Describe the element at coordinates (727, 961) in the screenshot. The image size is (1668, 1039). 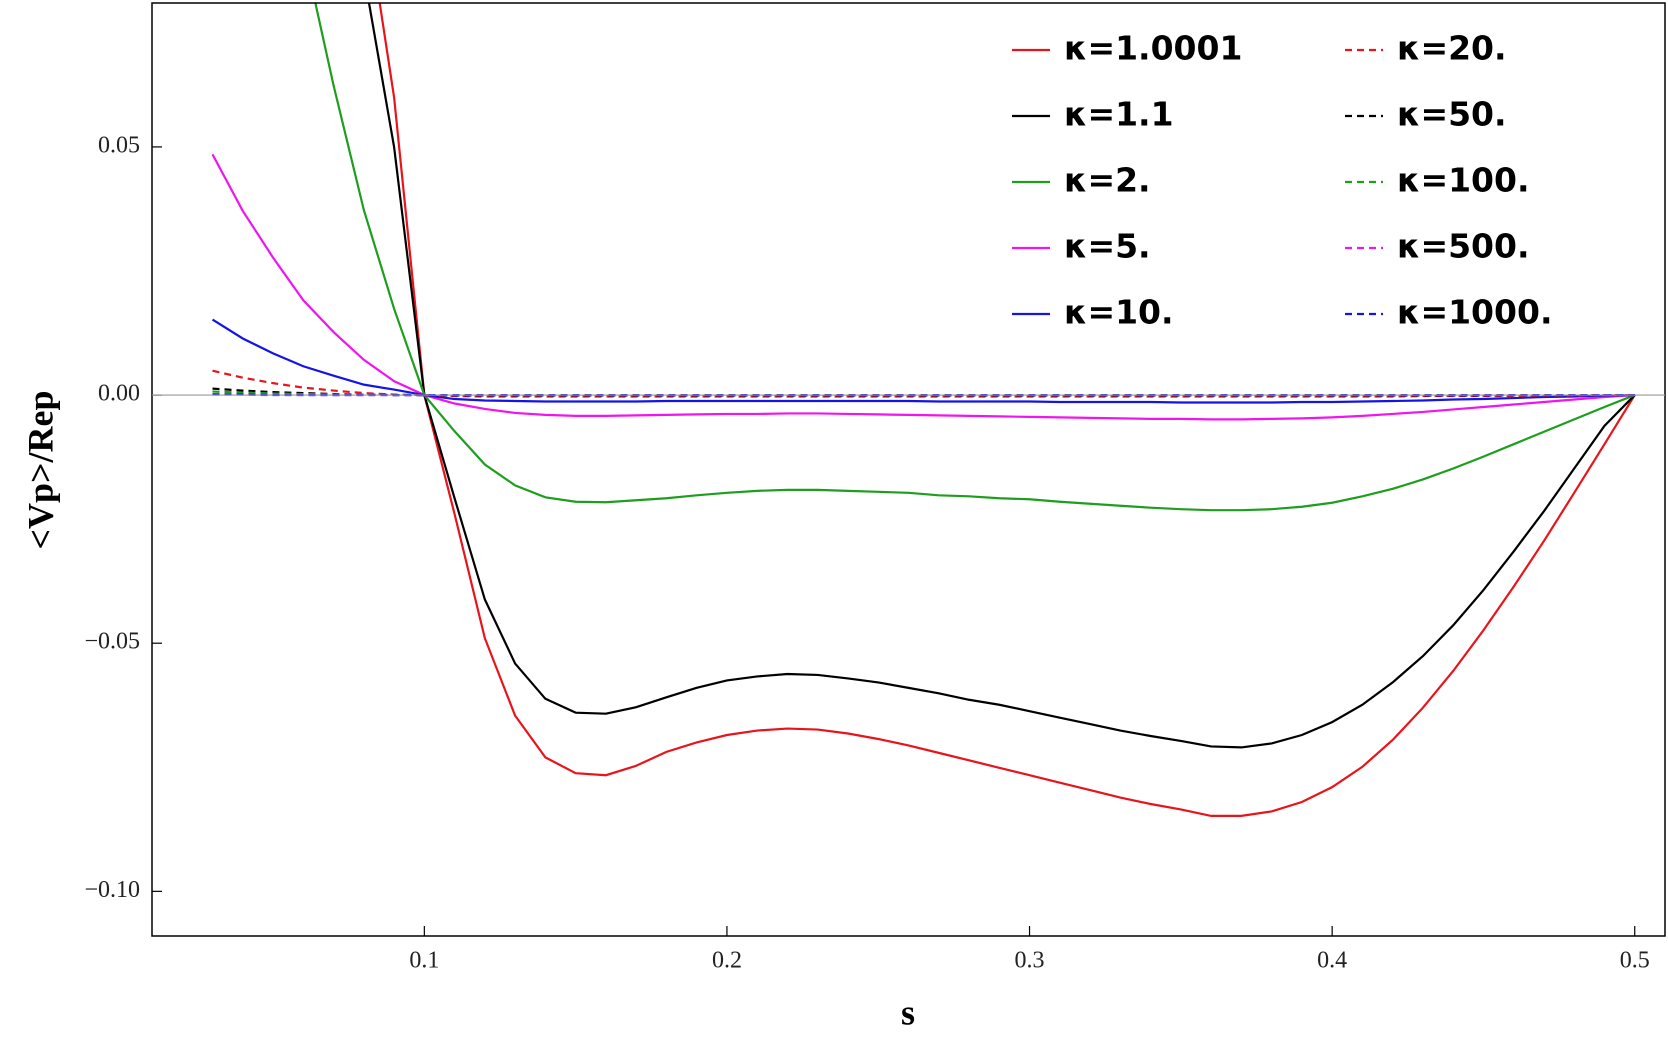
I see `x-tick-label: 0.2` at that location.